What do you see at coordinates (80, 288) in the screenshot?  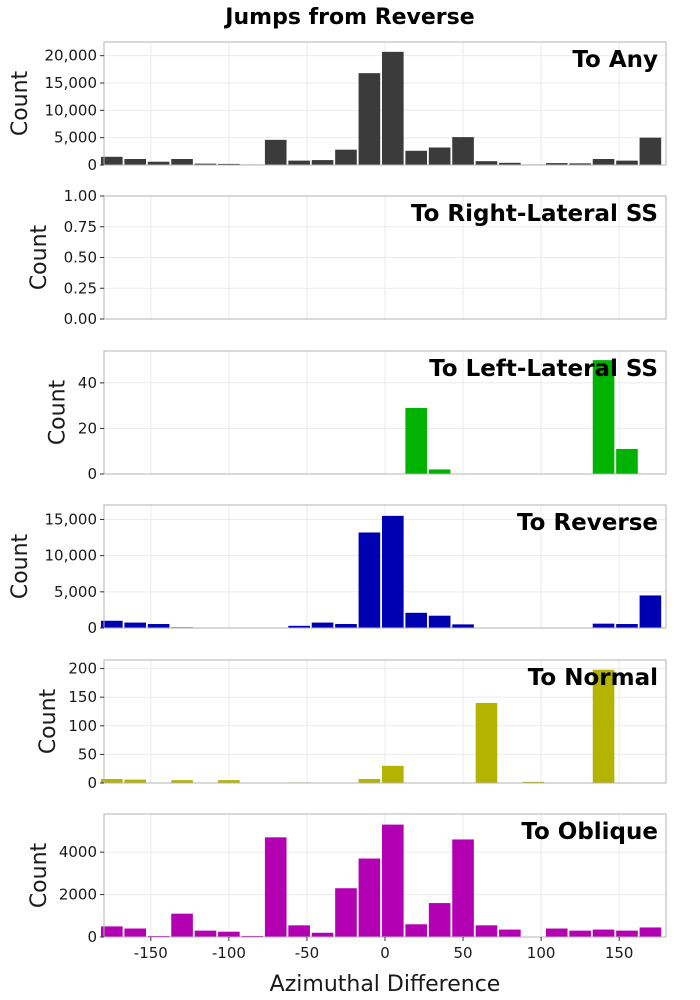 I see `y-tick-label: 0.25` at bounding box center [80, 288].